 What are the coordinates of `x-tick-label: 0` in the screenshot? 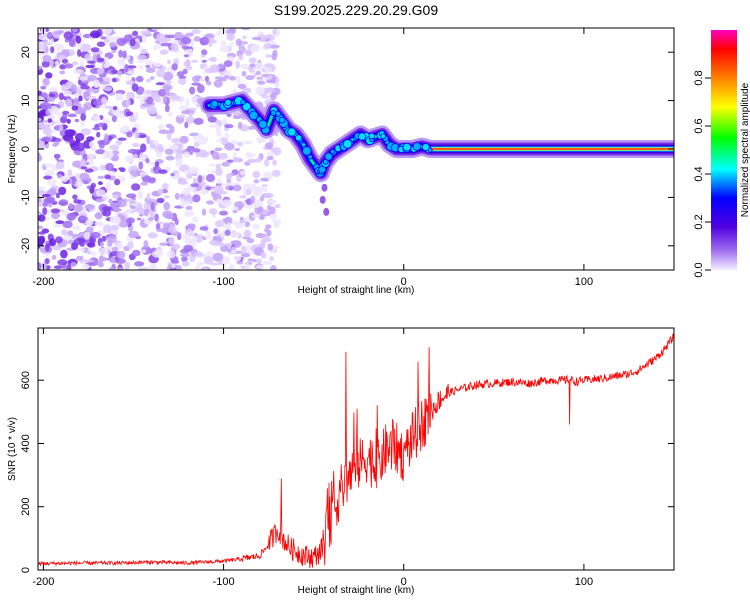 It's located at (404, 282).